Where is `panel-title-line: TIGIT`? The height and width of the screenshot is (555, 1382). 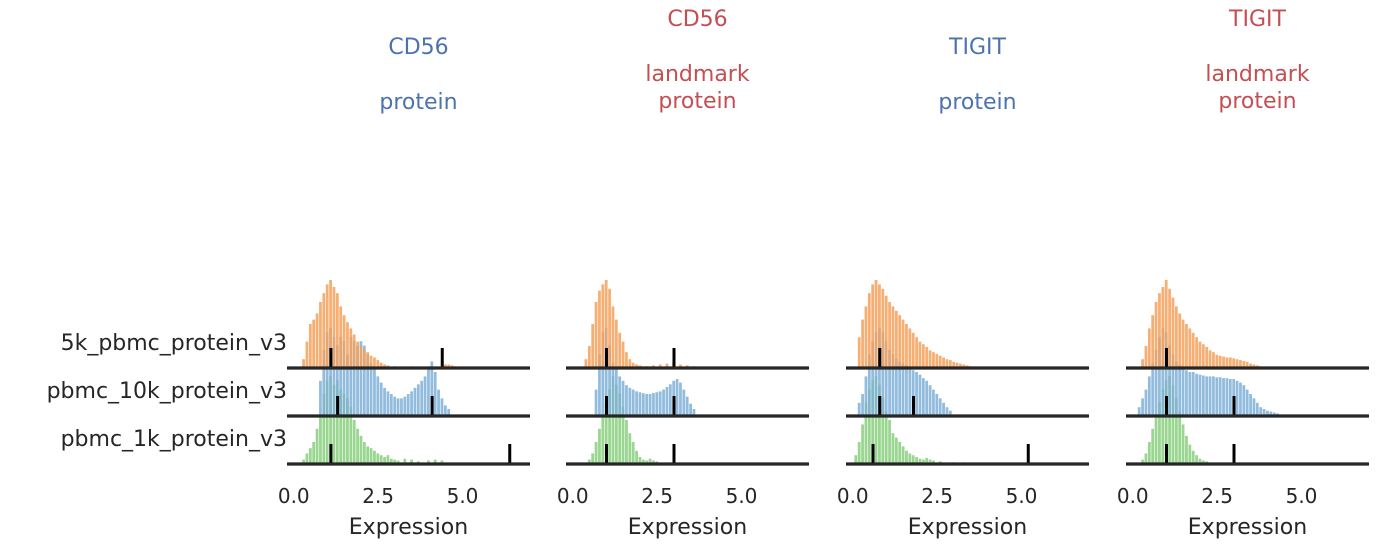
panel-title-line: TIGIT is located at coordinates (977, 47).